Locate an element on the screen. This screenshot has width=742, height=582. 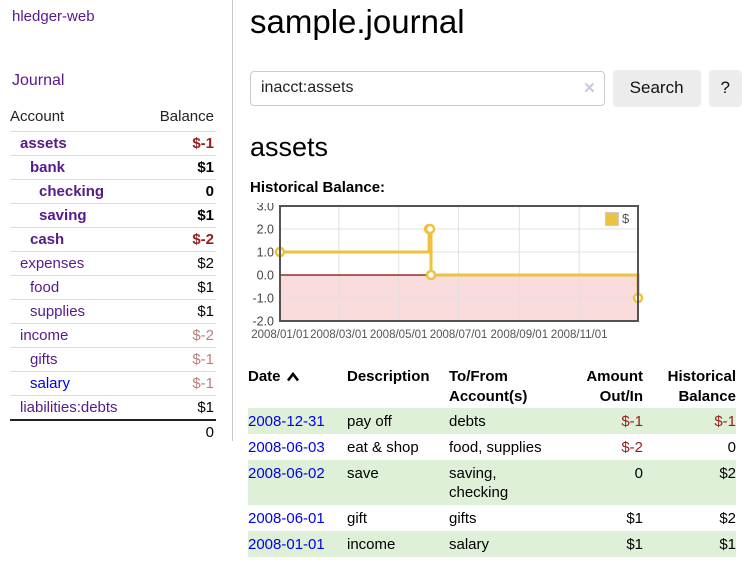
accounts-header-balance: Balance is located at coordinates (186, 116).